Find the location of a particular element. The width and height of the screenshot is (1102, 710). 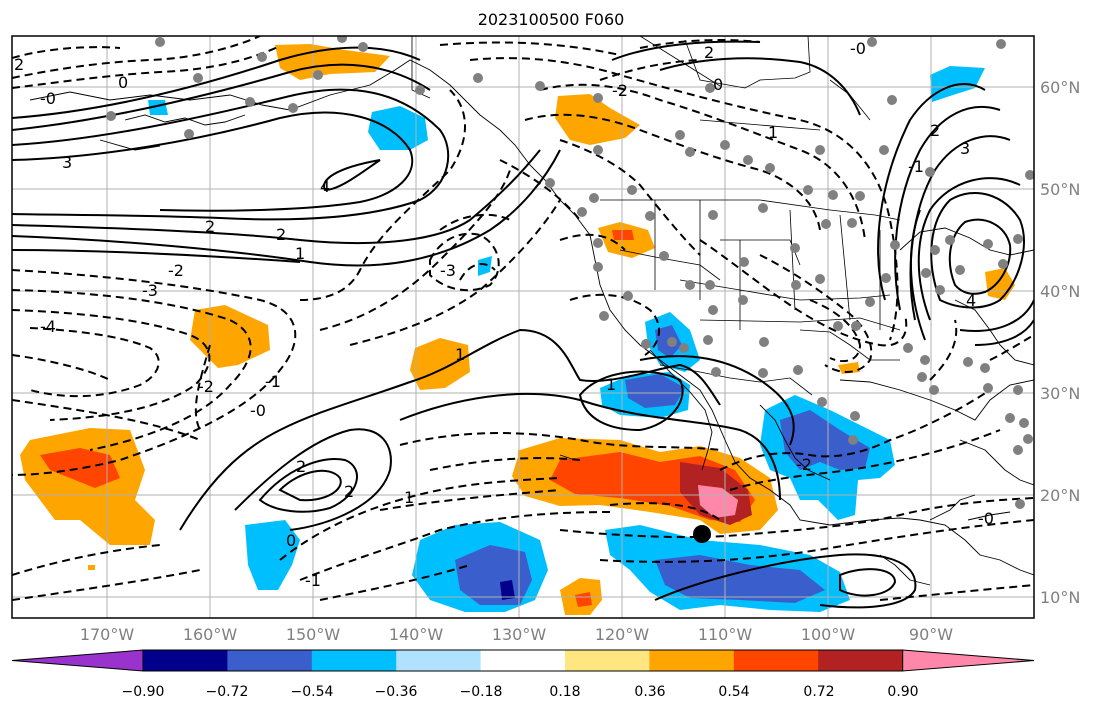

colorbar-tick-label: −0.36 is located at coordinates (396, 692).